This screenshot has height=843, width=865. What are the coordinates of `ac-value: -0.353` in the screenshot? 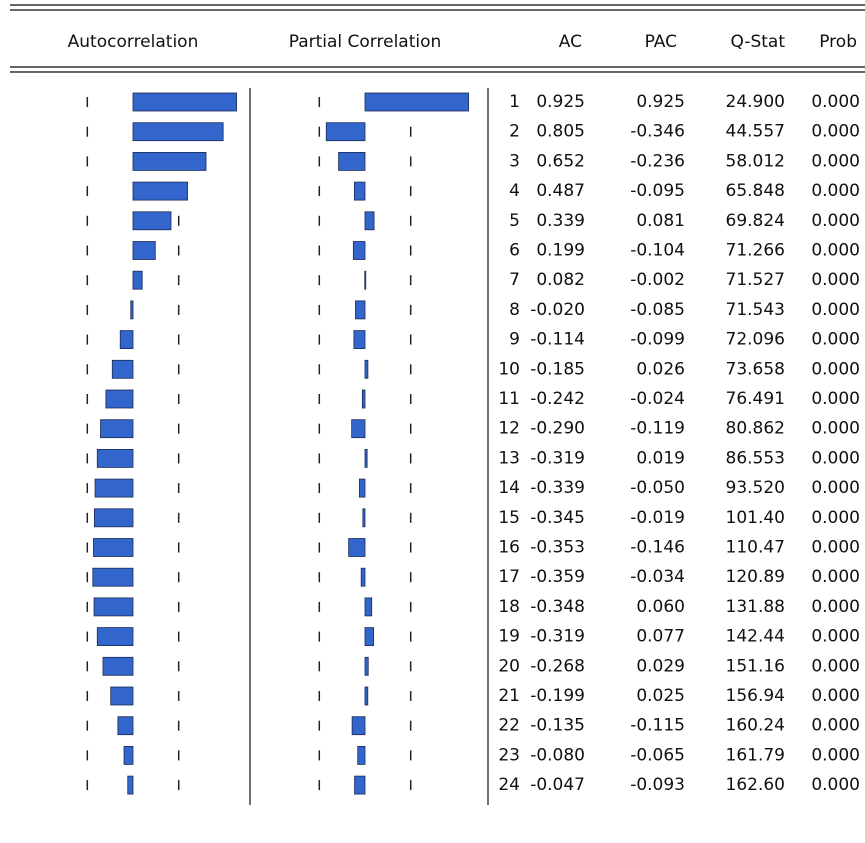 It's located at (557, 548).